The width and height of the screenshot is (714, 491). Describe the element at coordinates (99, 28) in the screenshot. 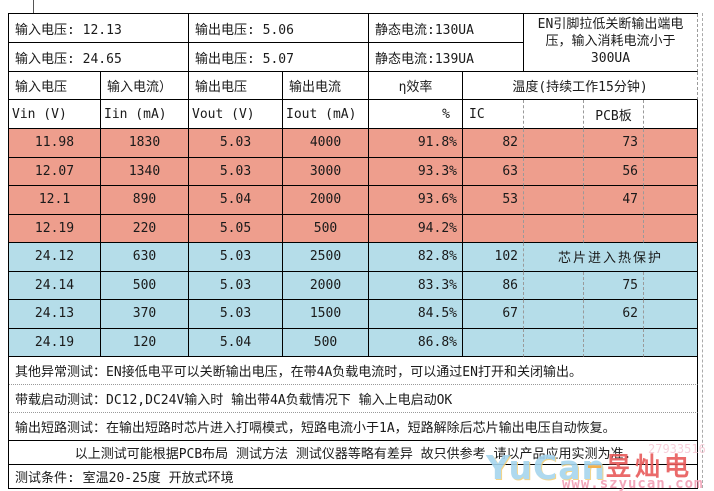

I see `input-voltage-12v-cell: 输入电压: 12.13` at that location.